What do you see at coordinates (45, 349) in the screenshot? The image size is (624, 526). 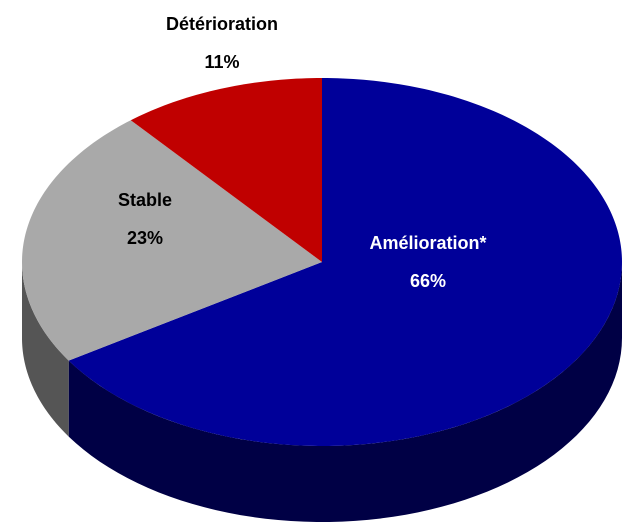 I see `slice-side` at bounding box center [45, 349].